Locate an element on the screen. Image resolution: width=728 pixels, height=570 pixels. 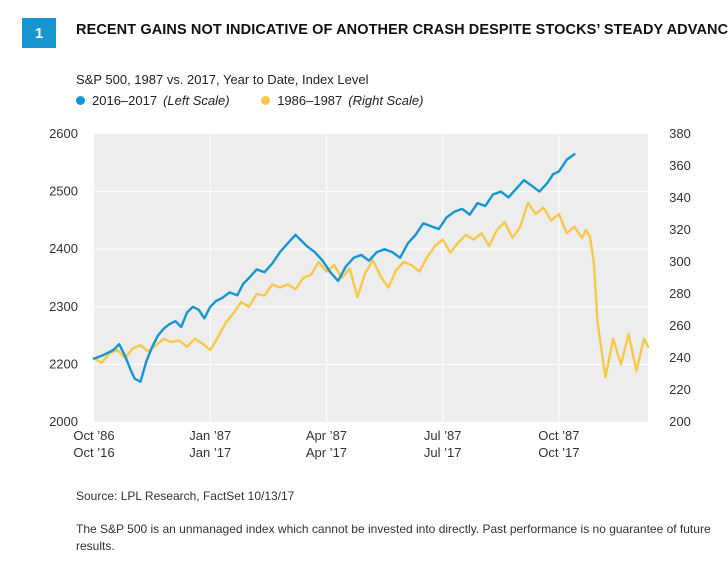
y-right-tick-label: 300 is located at coordinates (680, 261).